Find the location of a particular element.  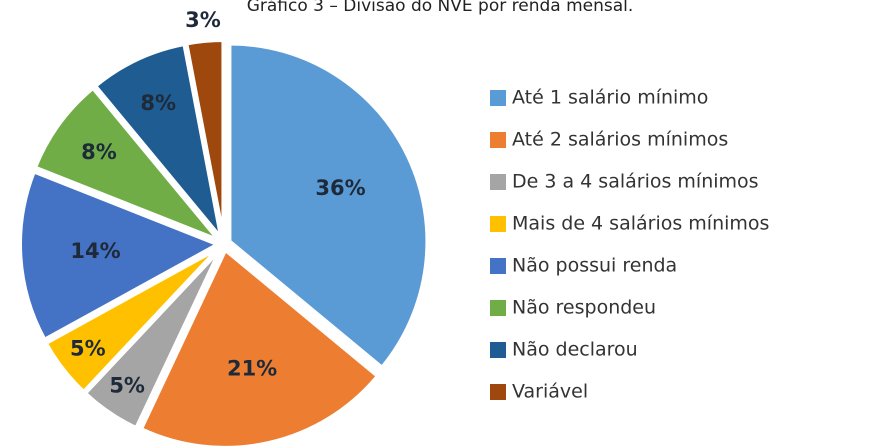

legend-label: Mais de 4 salários mínimos is located at coordinates (640, 224).